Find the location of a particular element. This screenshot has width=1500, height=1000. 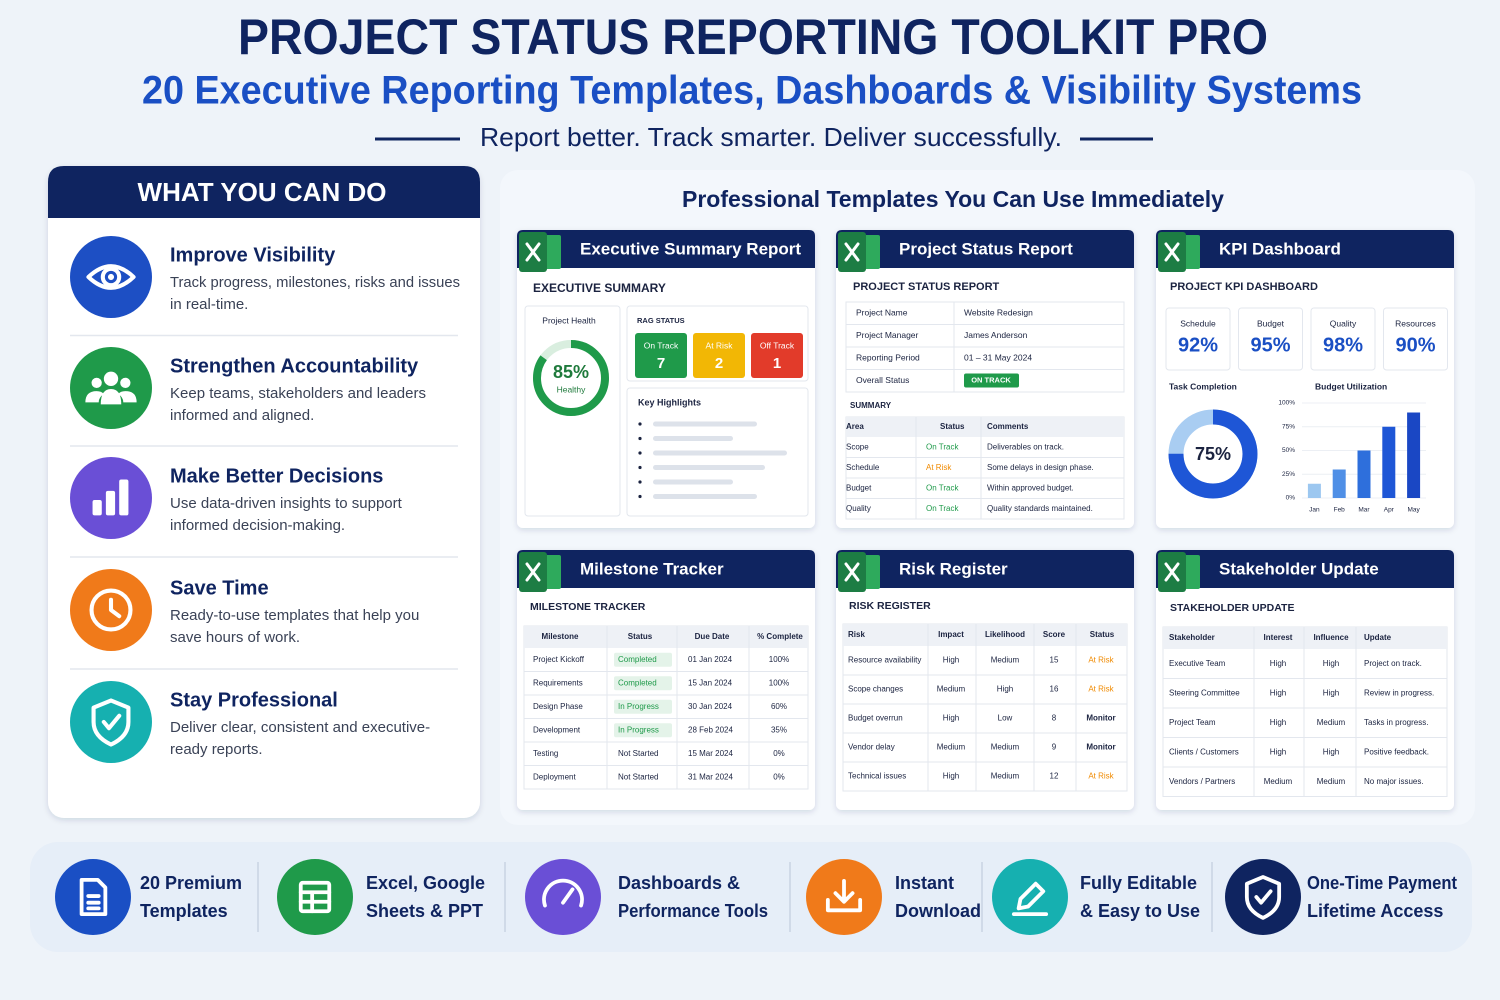

column-header: Stakeholder is located at coordinates (1192, 637).